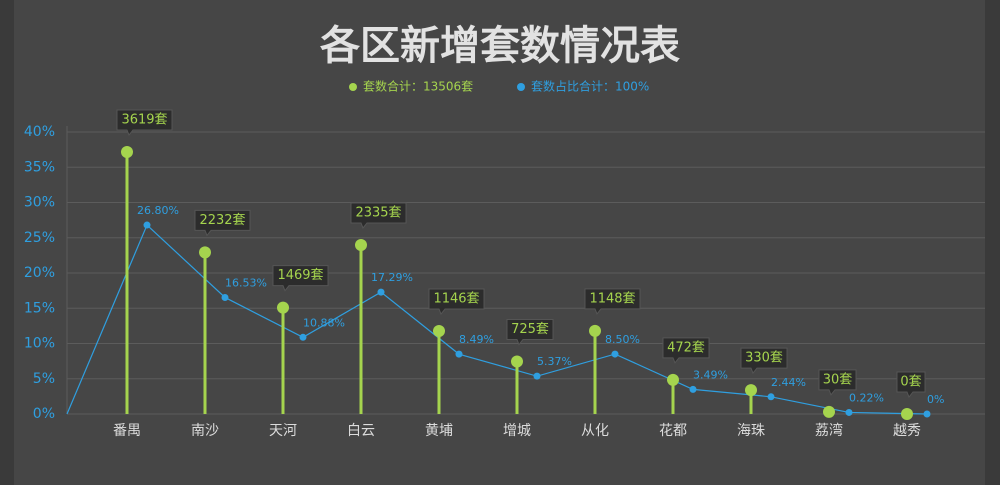  Describe the element at coordinates (710, 374) in the screenshot. I see `value-label: 3.49%` at that location.